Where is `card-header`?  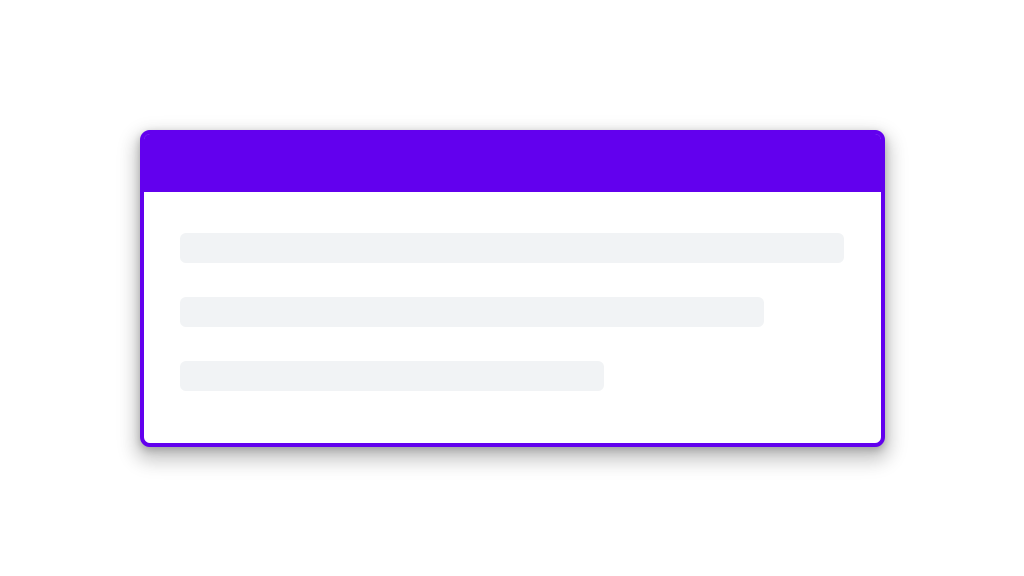 card-header is located at coordinates (512, 163).